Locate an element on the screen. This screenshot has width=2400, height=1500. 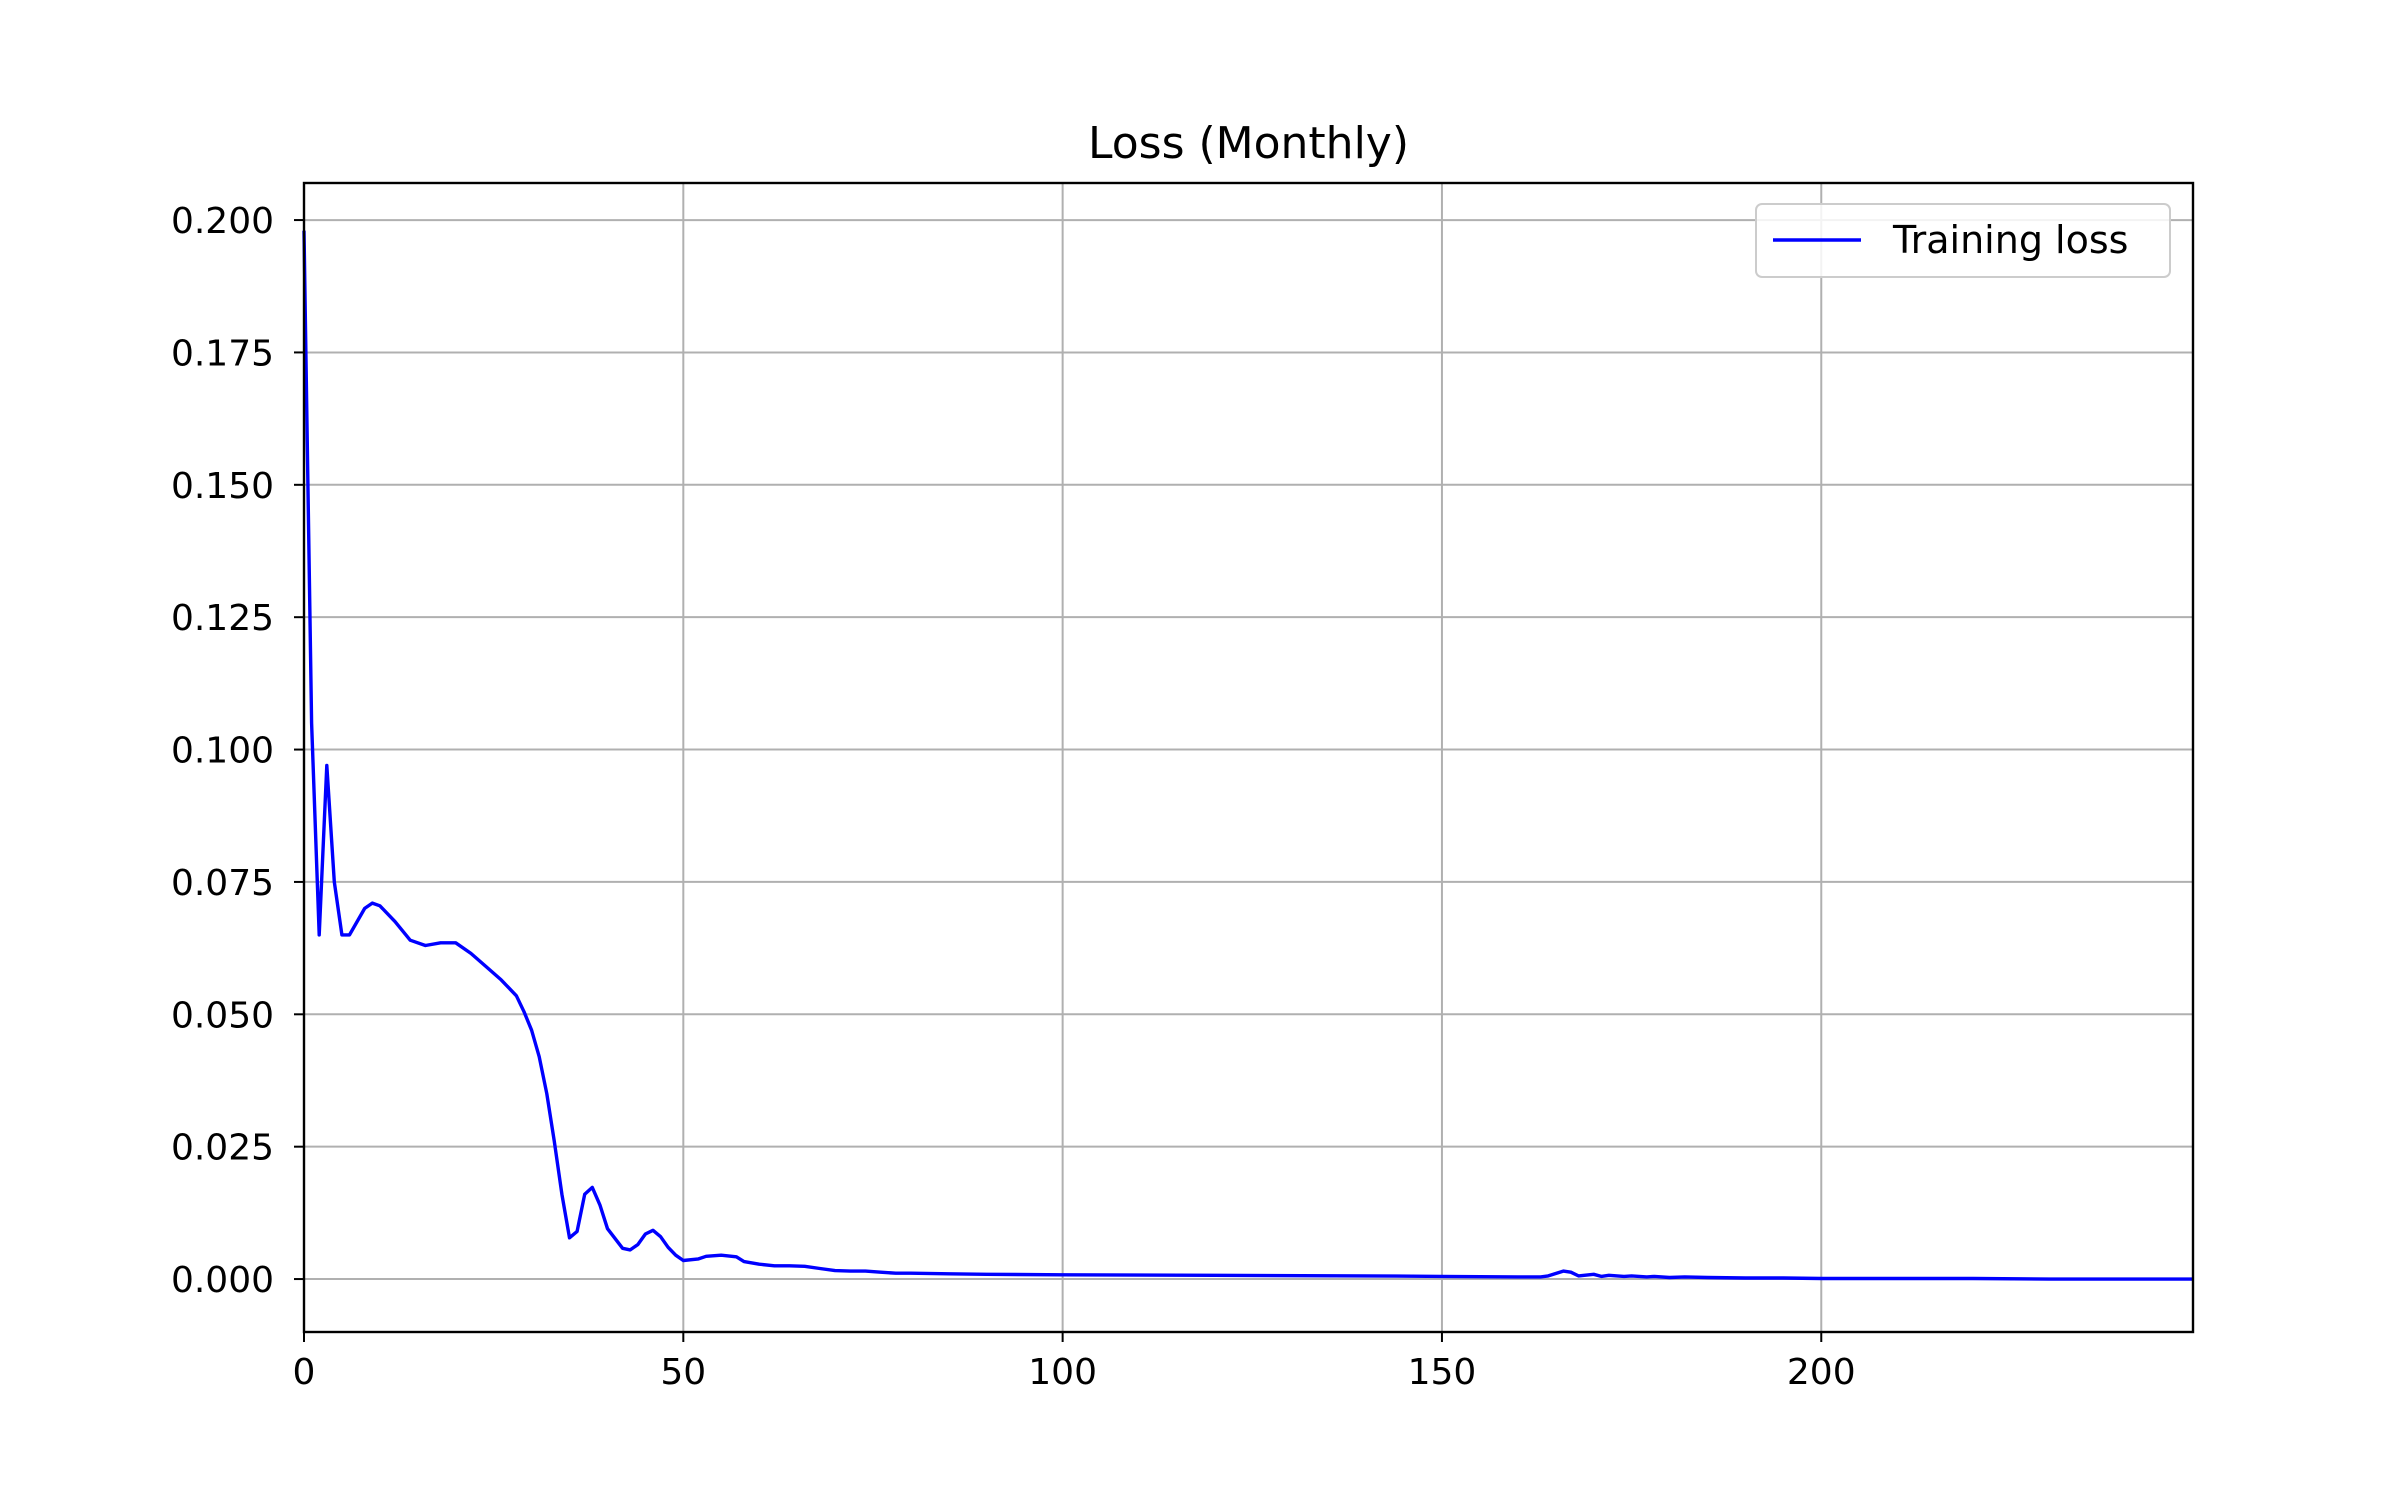
x-tick-label: 150 is located at coordinates (1442, 1372).